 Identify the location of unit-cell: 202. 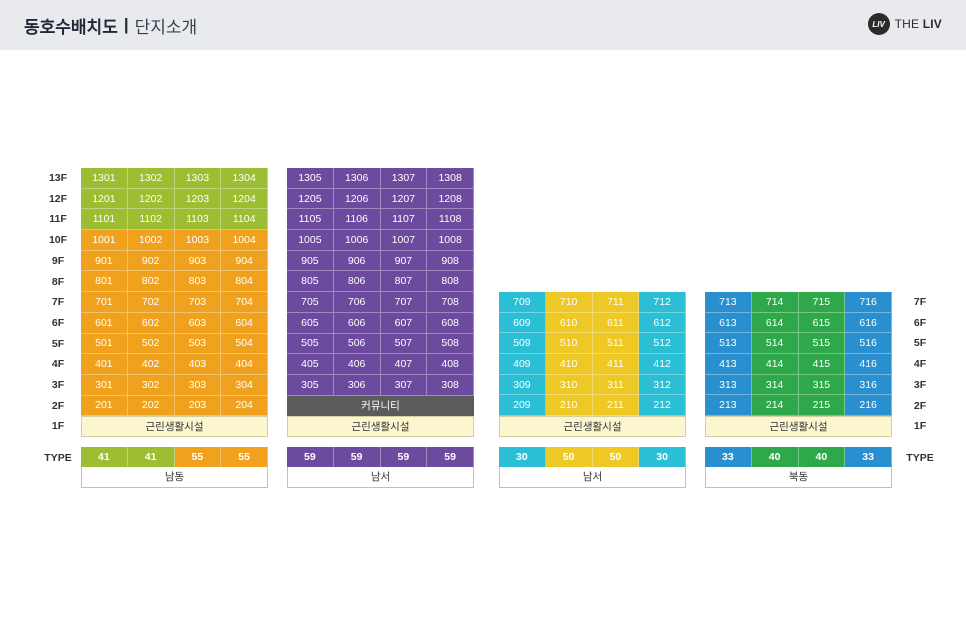
(151, 406).